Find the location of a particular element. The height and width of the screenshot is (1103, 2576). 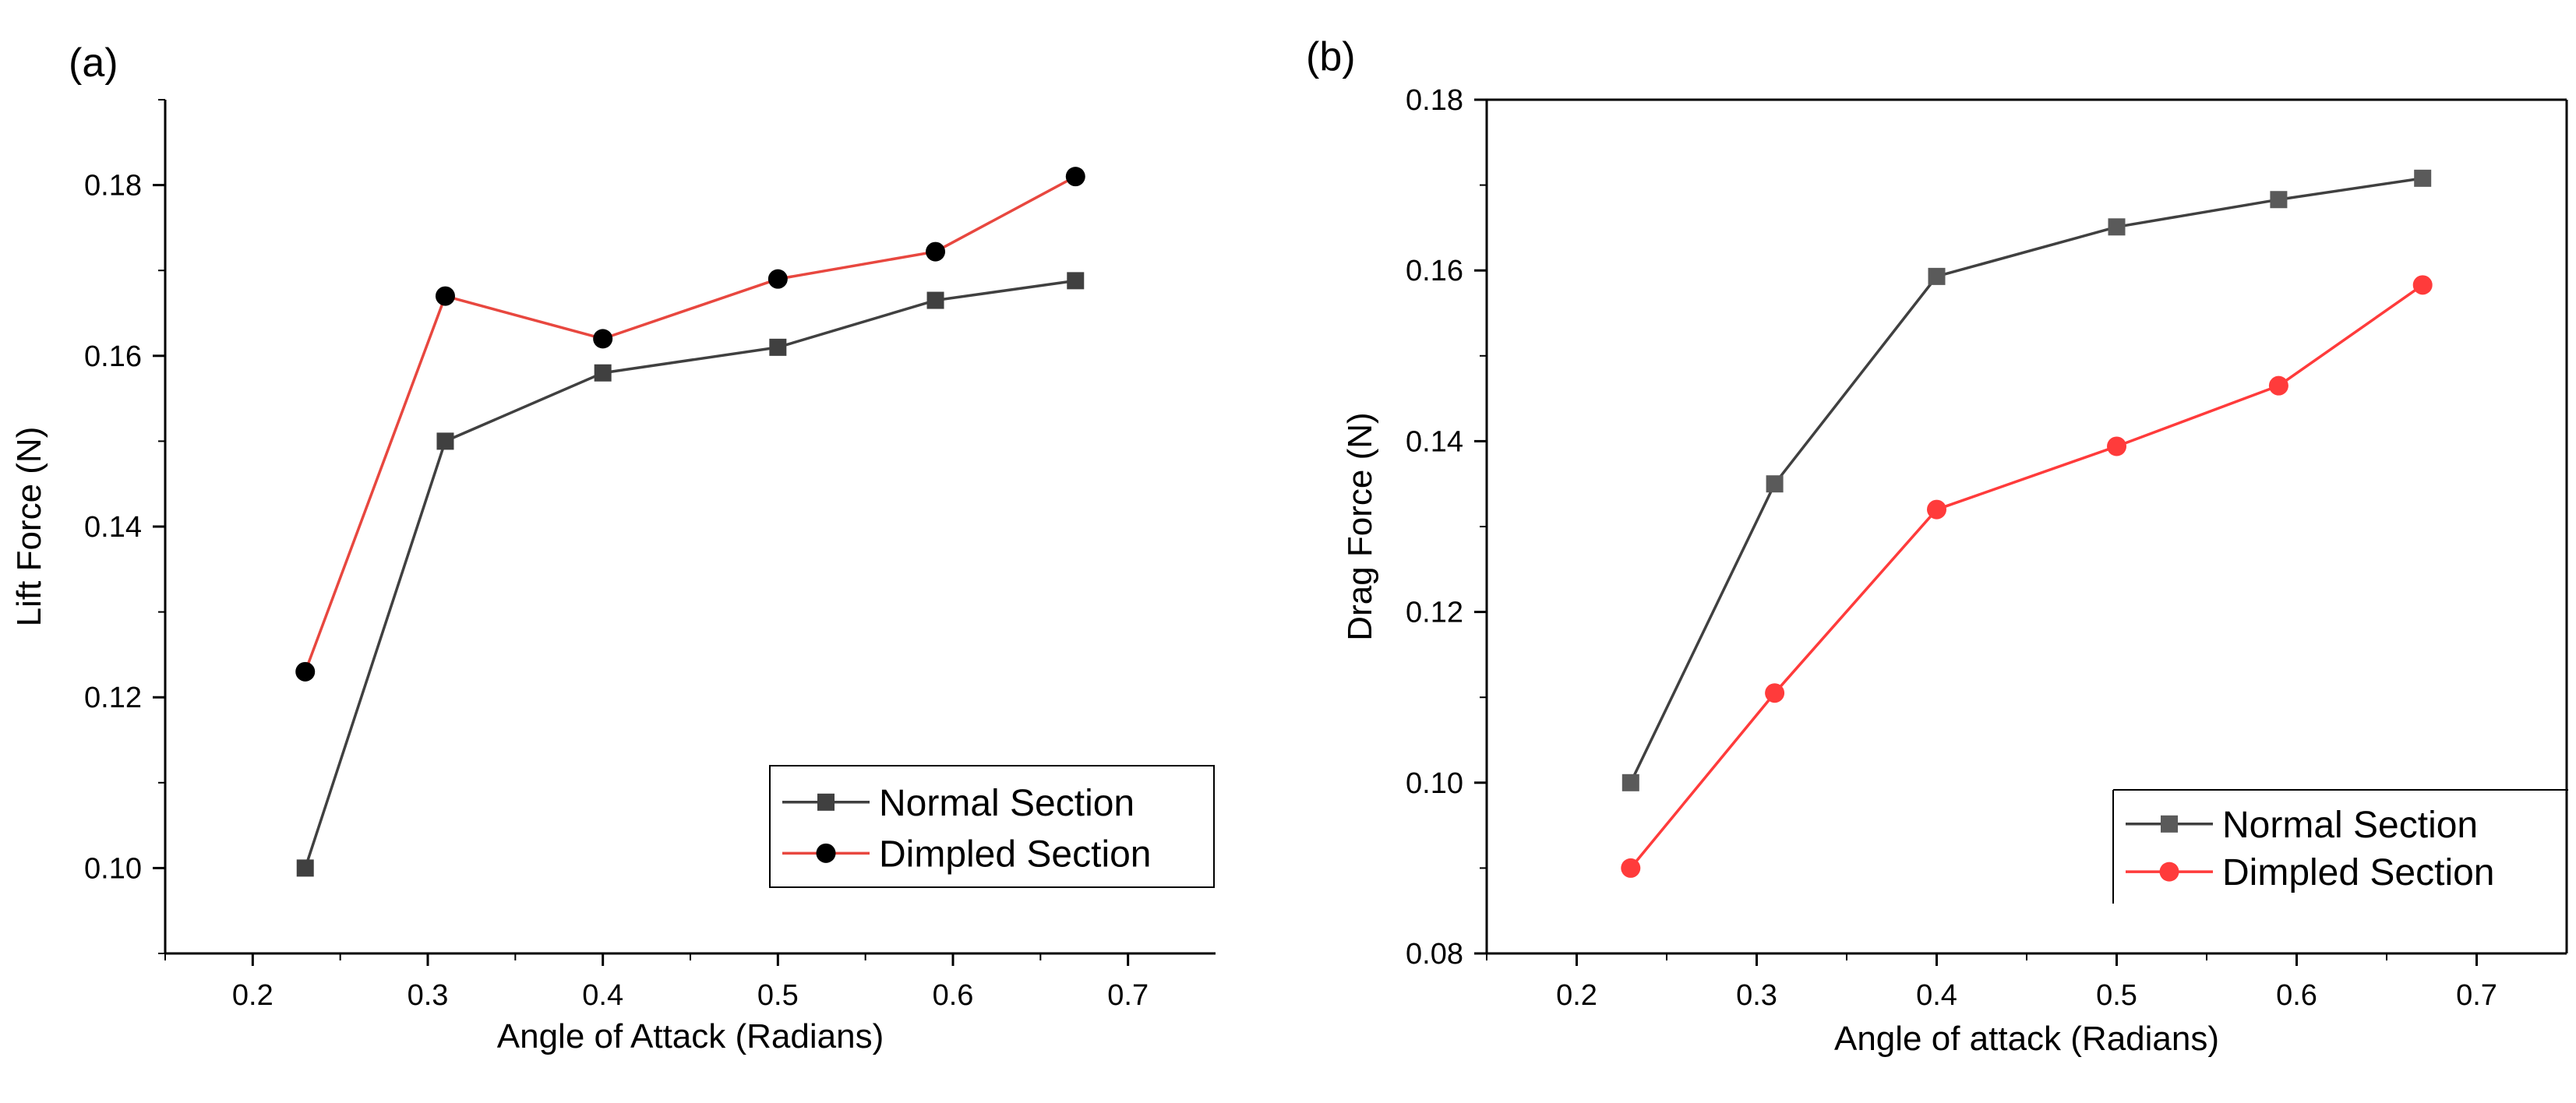

x-axis-title: Angle of Attack (Radians) is located at coordinates (690, 1036).